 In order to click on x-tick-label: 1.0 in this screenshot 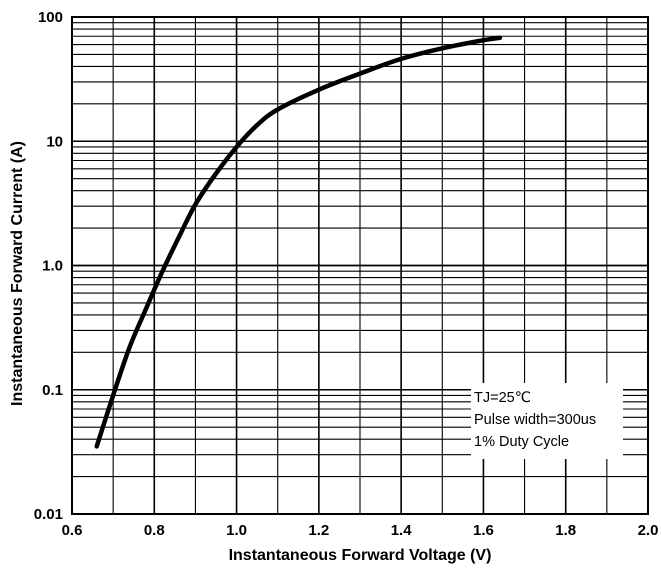, I will do `click(236, 530)`.